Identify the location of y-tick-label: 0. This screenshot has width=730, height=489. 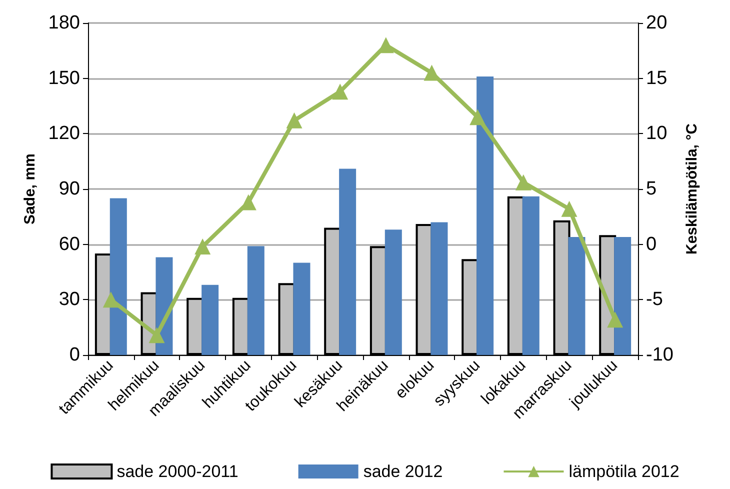
(74, 355).